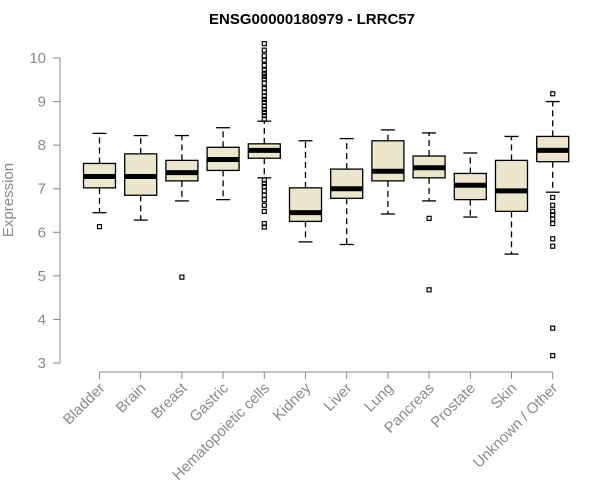 This screenshot has height=500, width=600. What do you see at coordinates (42, 189) in the screenshot?
I see `y-tick-label: 7` at bounding box center [42, 189].